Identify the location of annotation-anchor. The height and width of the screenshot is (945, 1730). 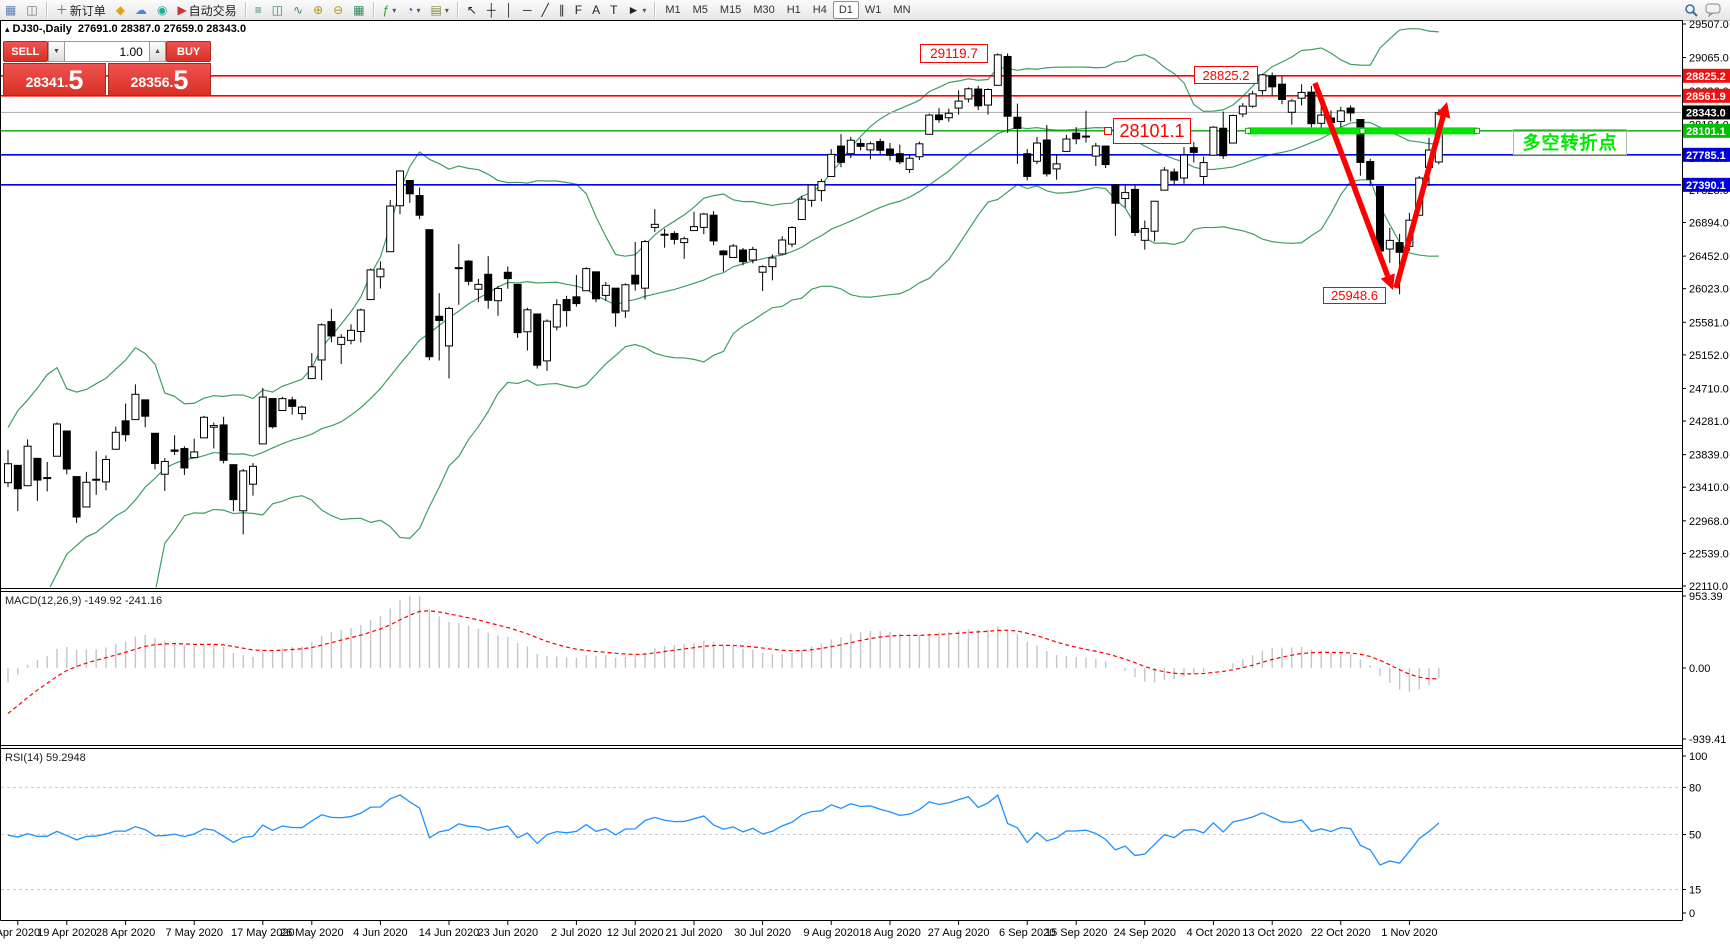
(1108, 131).